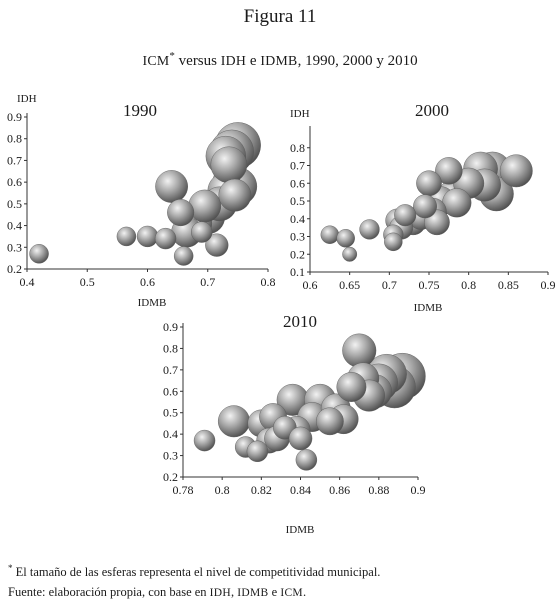 The image size is (560, 603). I want to click on figure-title: Figura 11, so click(280, 16).